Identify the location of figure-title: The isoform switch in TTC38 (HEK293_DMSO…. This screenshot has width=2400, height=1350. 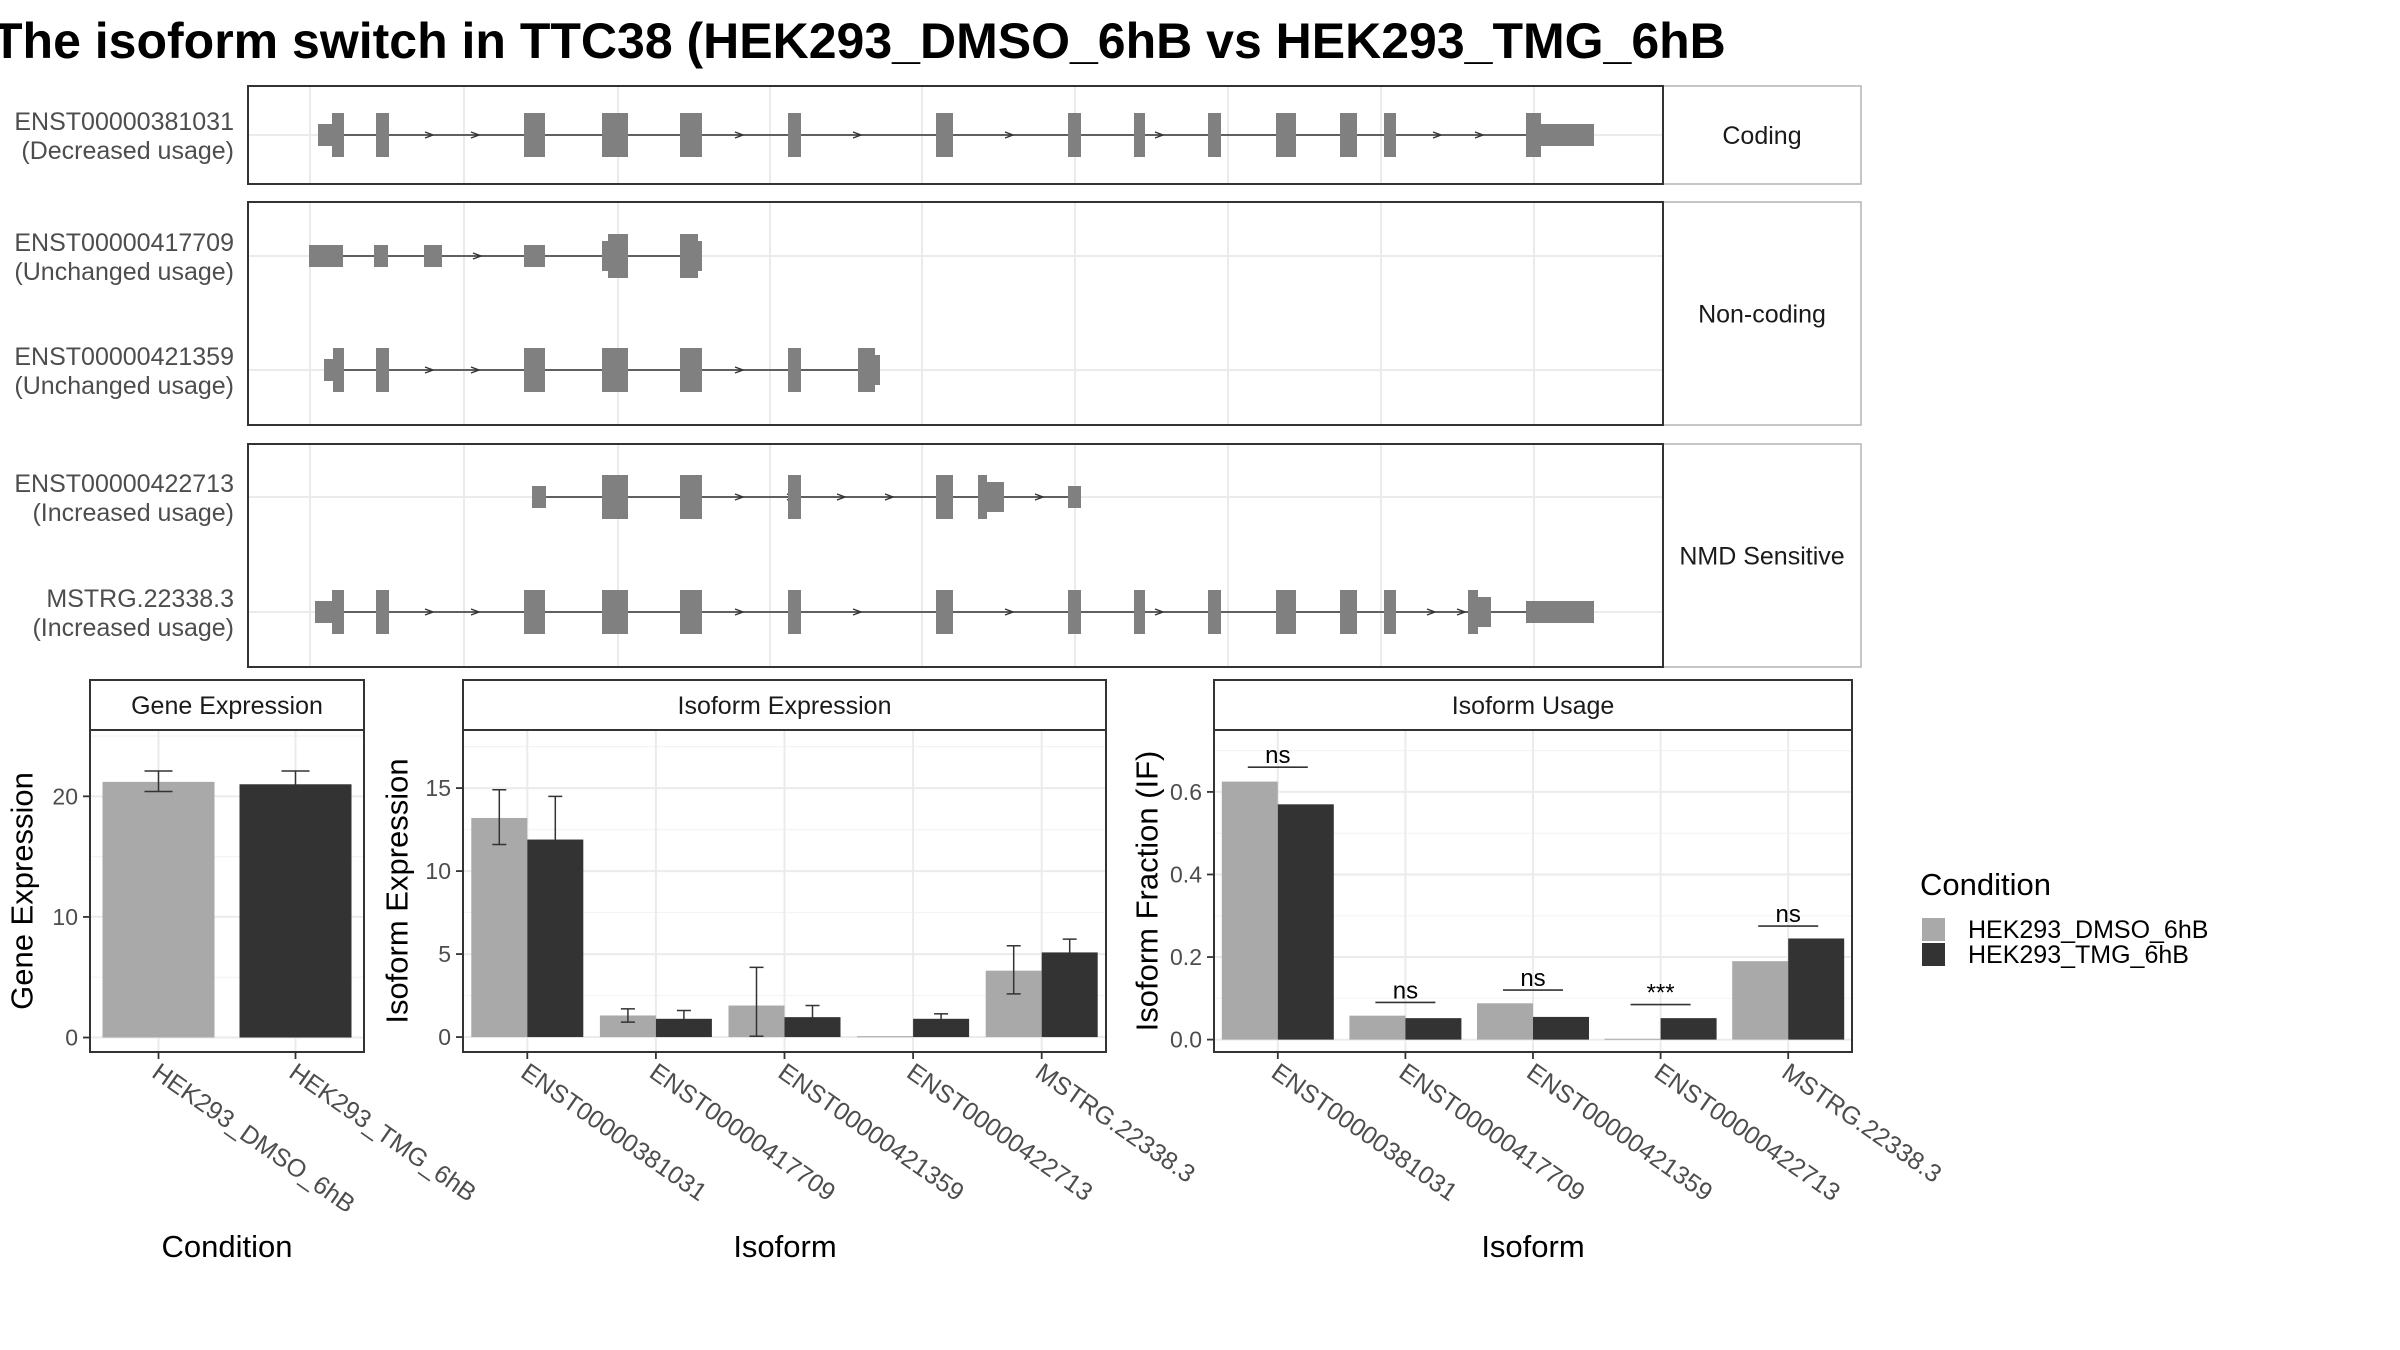
(863, 41).